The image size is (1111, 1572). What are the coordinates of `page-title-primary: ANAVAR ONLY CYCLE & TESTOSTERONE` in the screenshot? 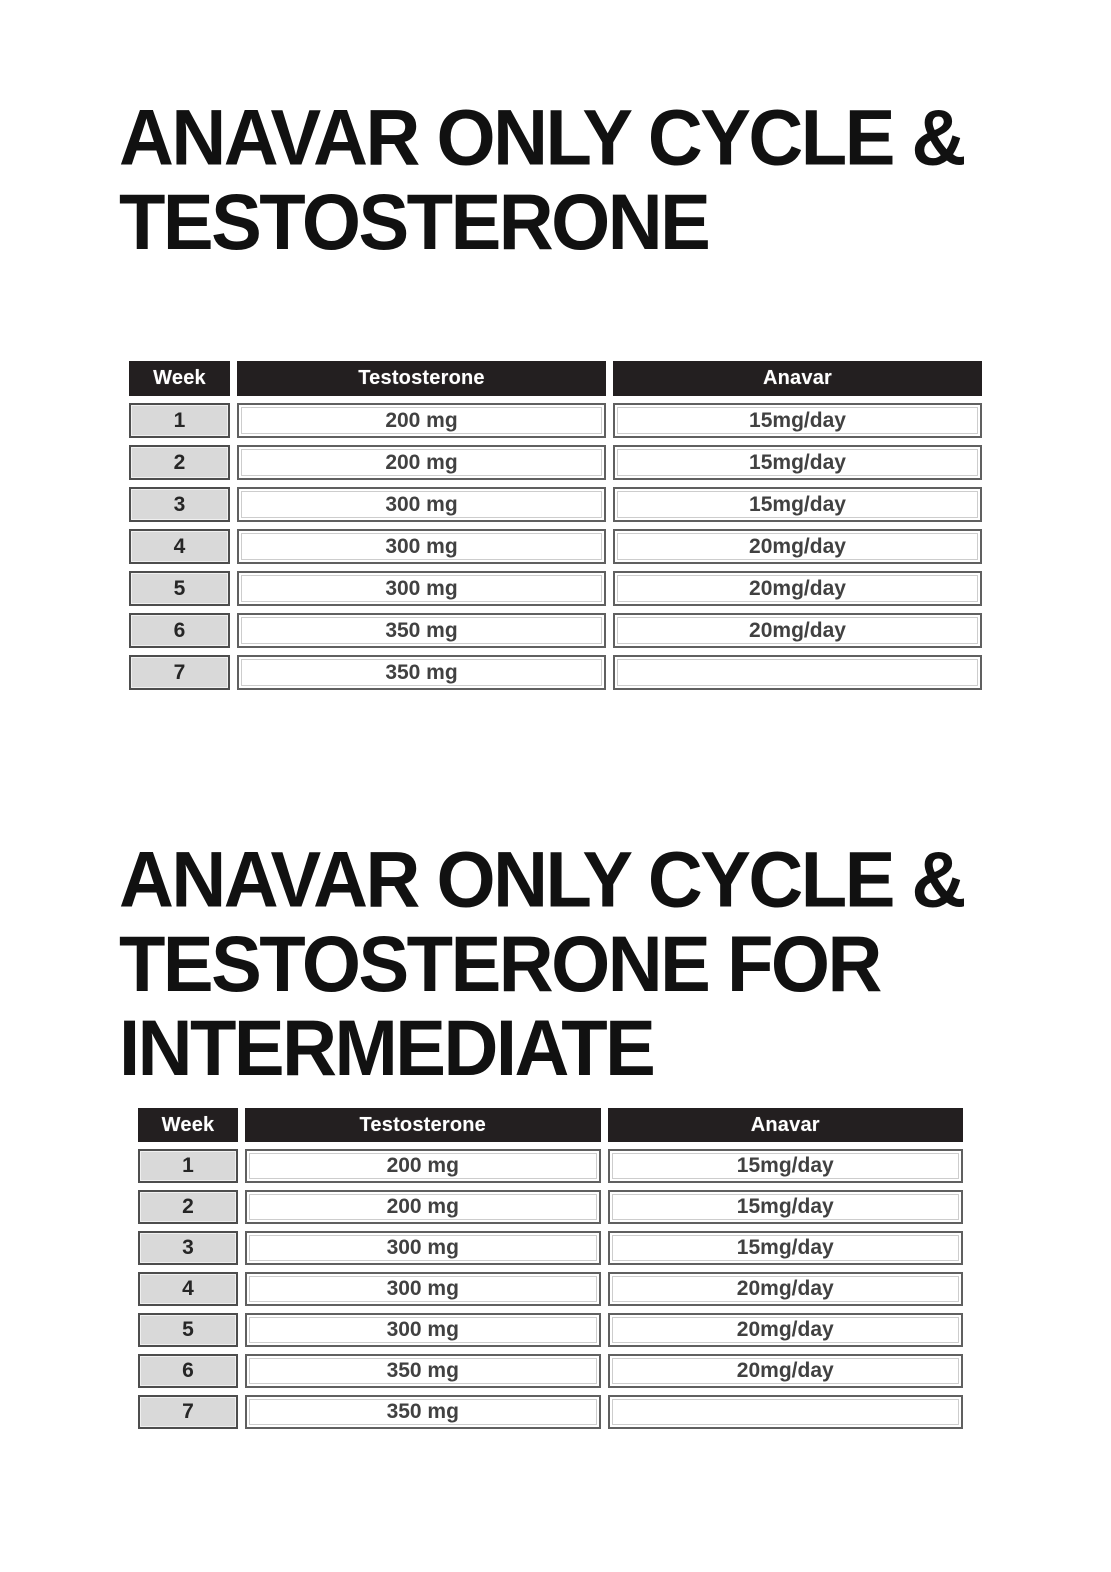 It's located at (542, 180).